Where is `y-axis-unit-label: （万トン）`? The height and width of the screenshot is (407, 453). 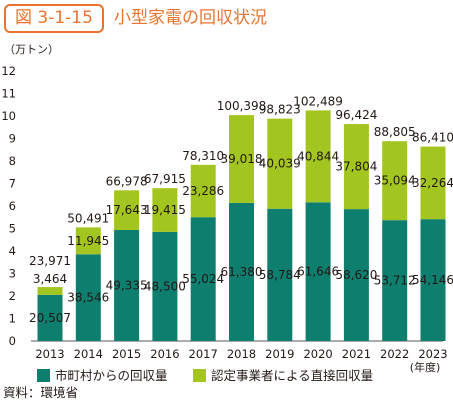
y-axis-unit-label: （万トン） is located at coordinates (31, 49).